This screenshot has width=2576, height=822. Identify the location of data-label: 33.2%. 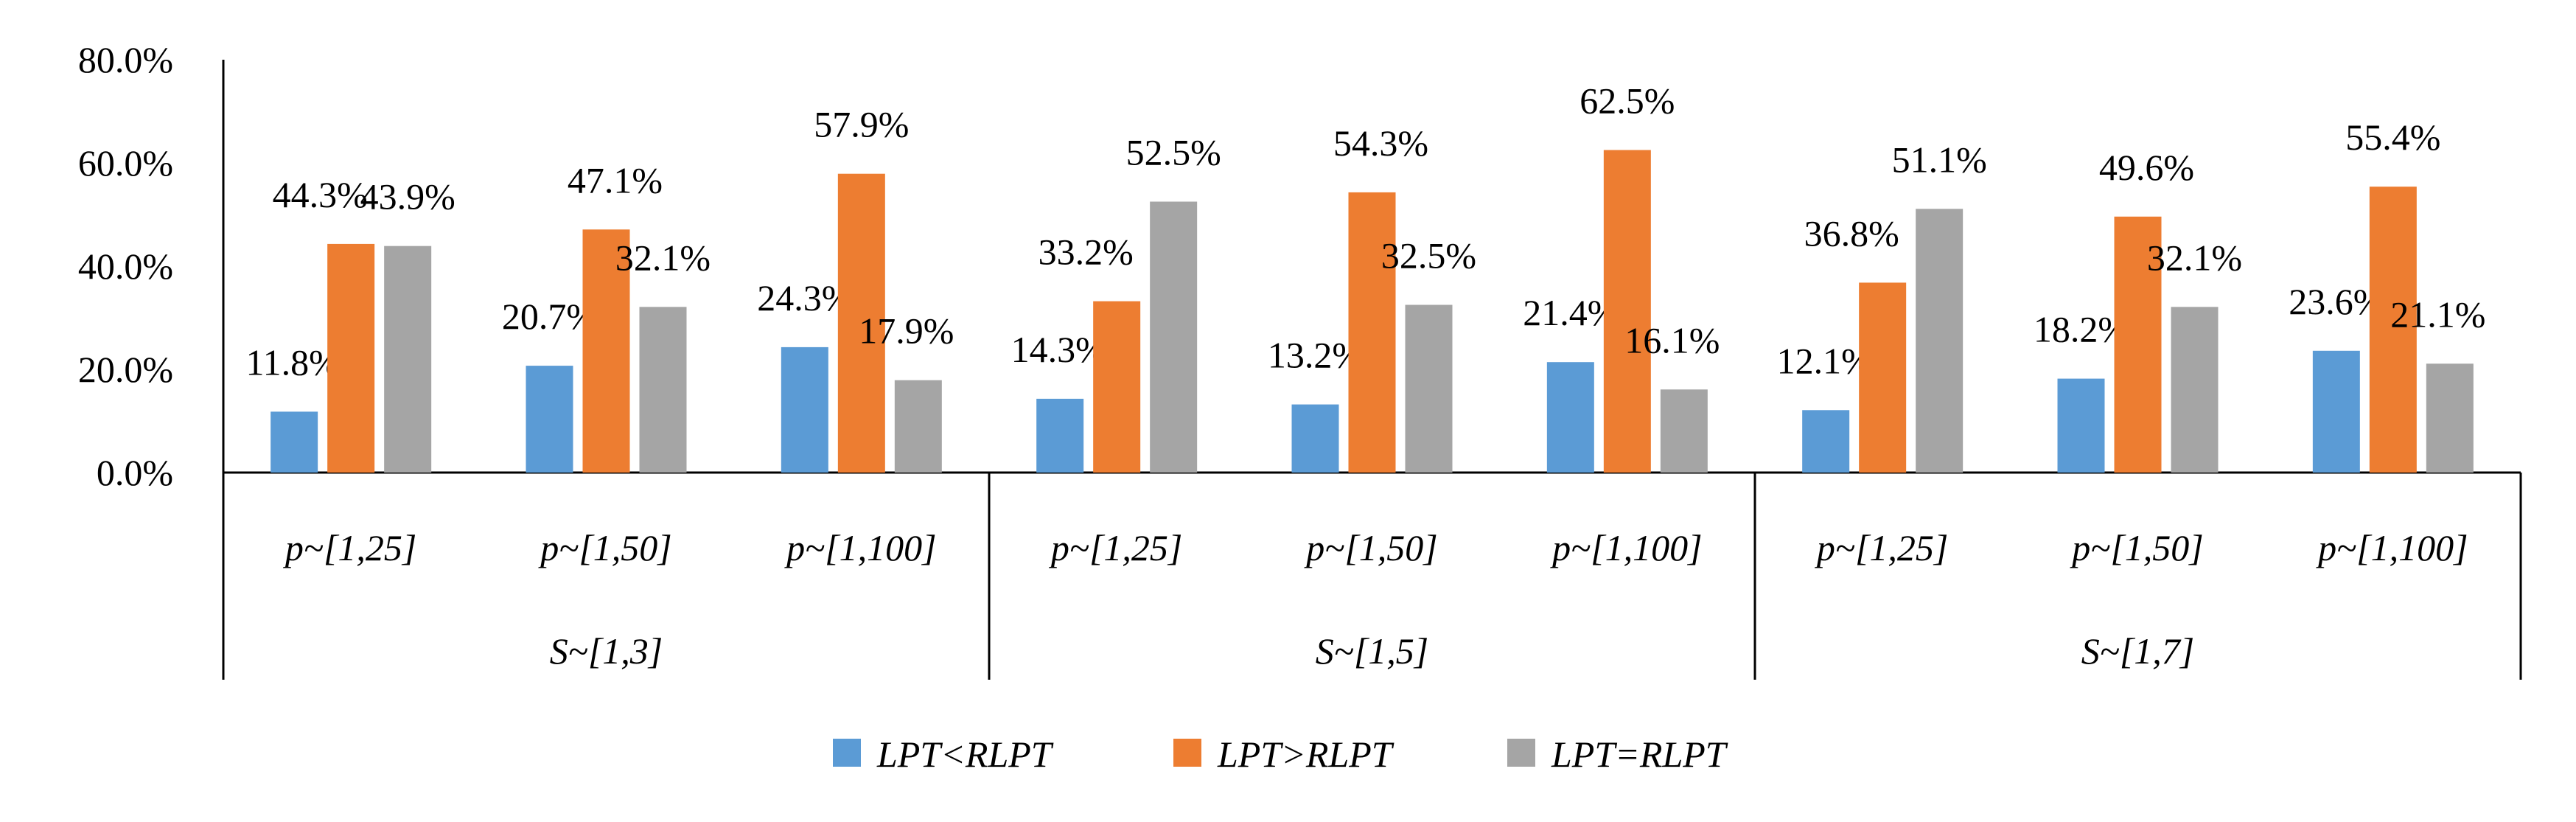
(1086, 252).